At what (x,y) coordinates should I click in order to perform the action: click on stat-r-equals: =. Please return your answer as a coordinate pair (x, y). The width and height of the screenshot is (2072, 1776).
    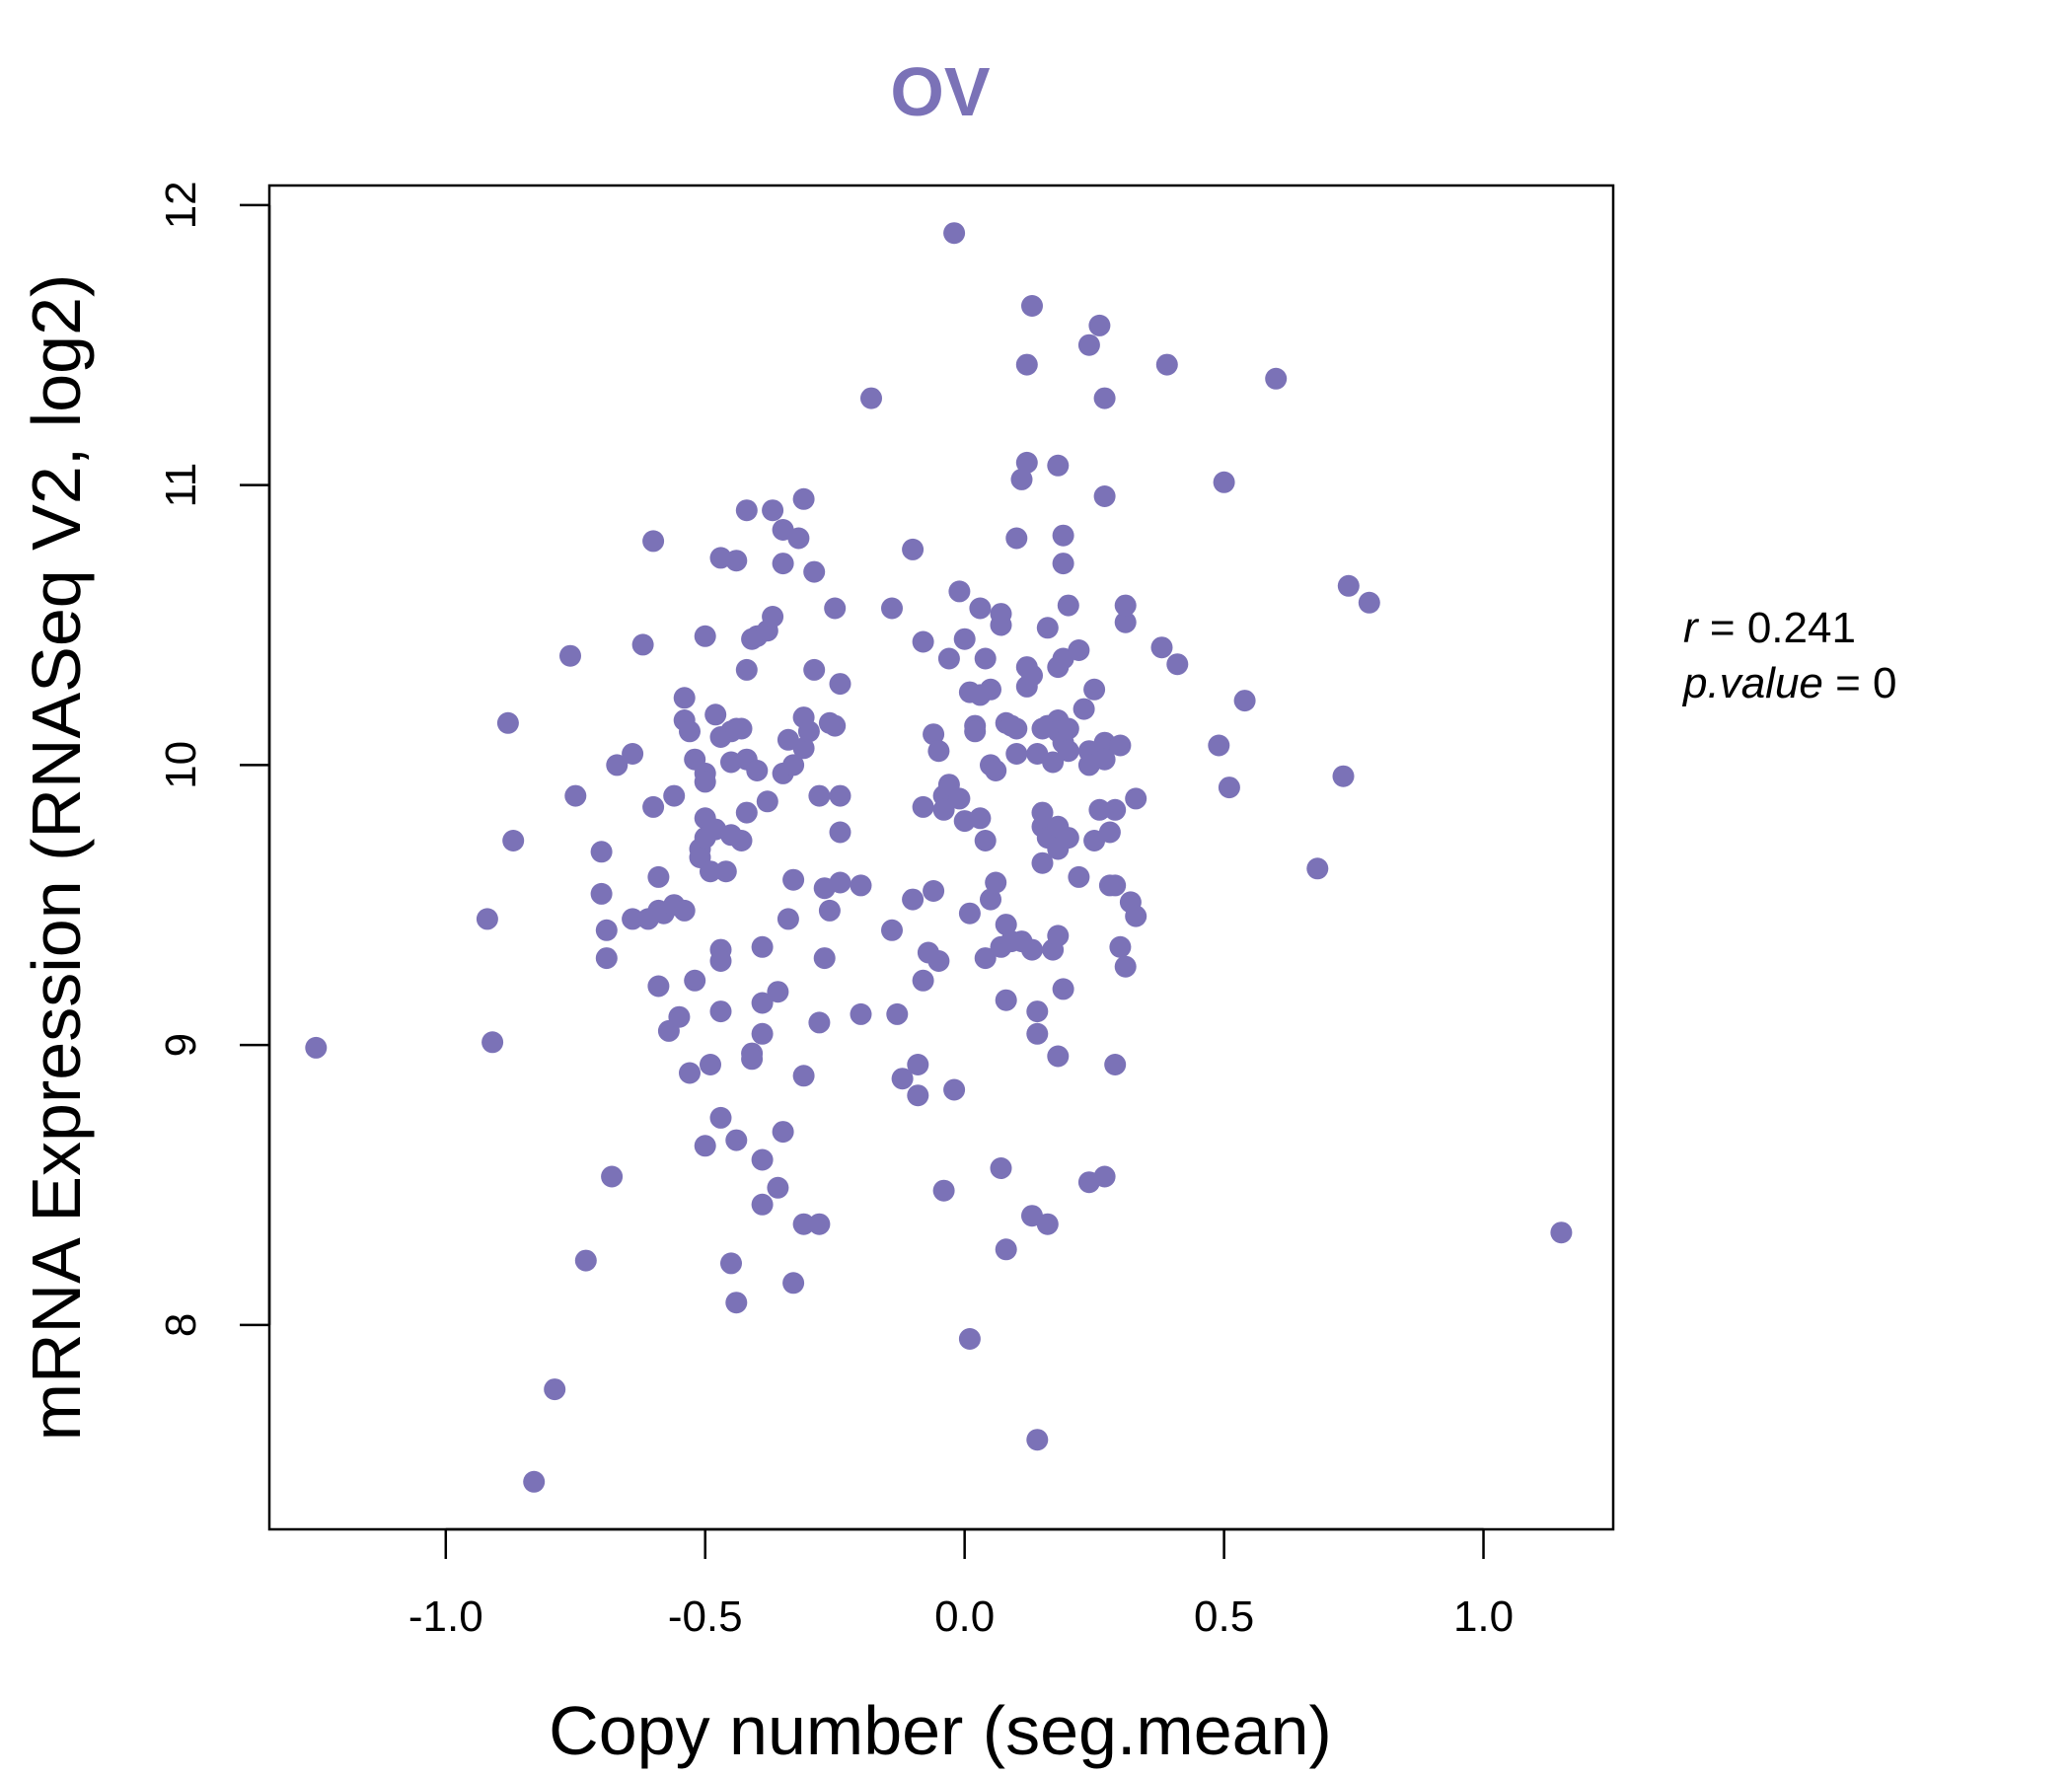
    Looking at the image, I should click on (1729, 628).